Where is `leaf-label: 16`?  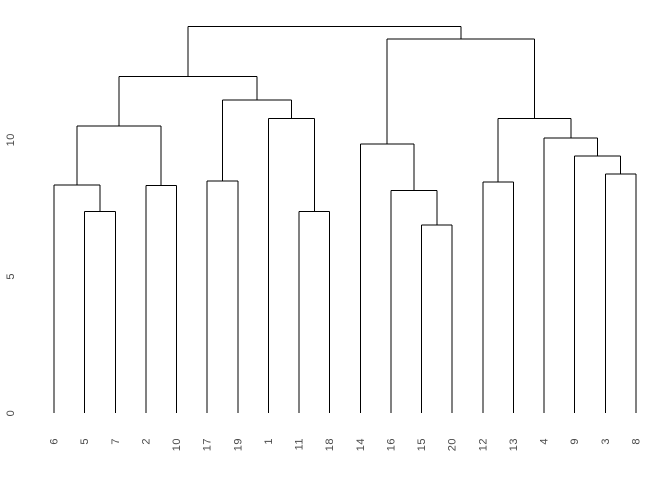 leaf-label: 16 is located at coordinates (391, 444).